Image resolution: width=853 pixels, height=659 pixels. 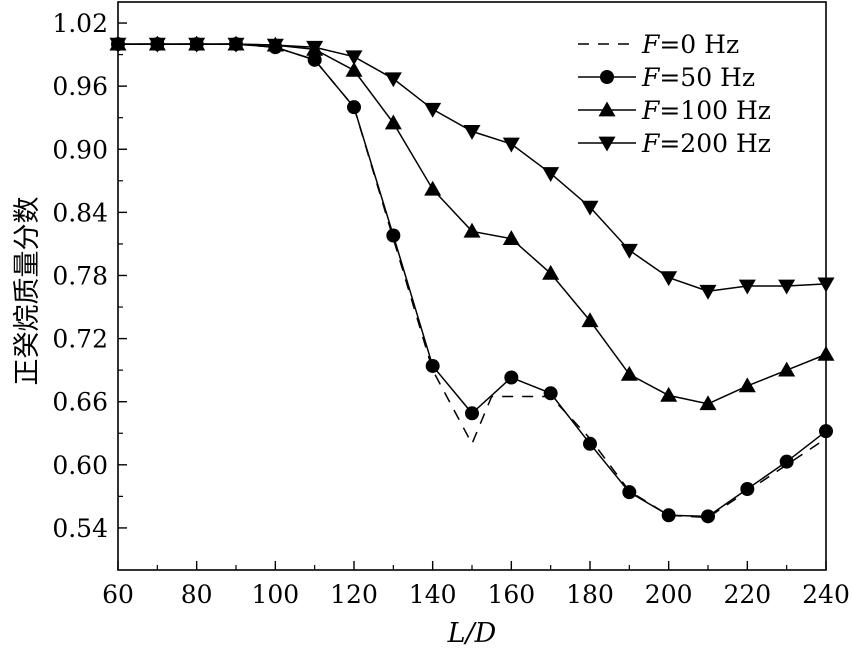 I want to click on legend-label: F=50 Hz, so click(x=698, y=77).